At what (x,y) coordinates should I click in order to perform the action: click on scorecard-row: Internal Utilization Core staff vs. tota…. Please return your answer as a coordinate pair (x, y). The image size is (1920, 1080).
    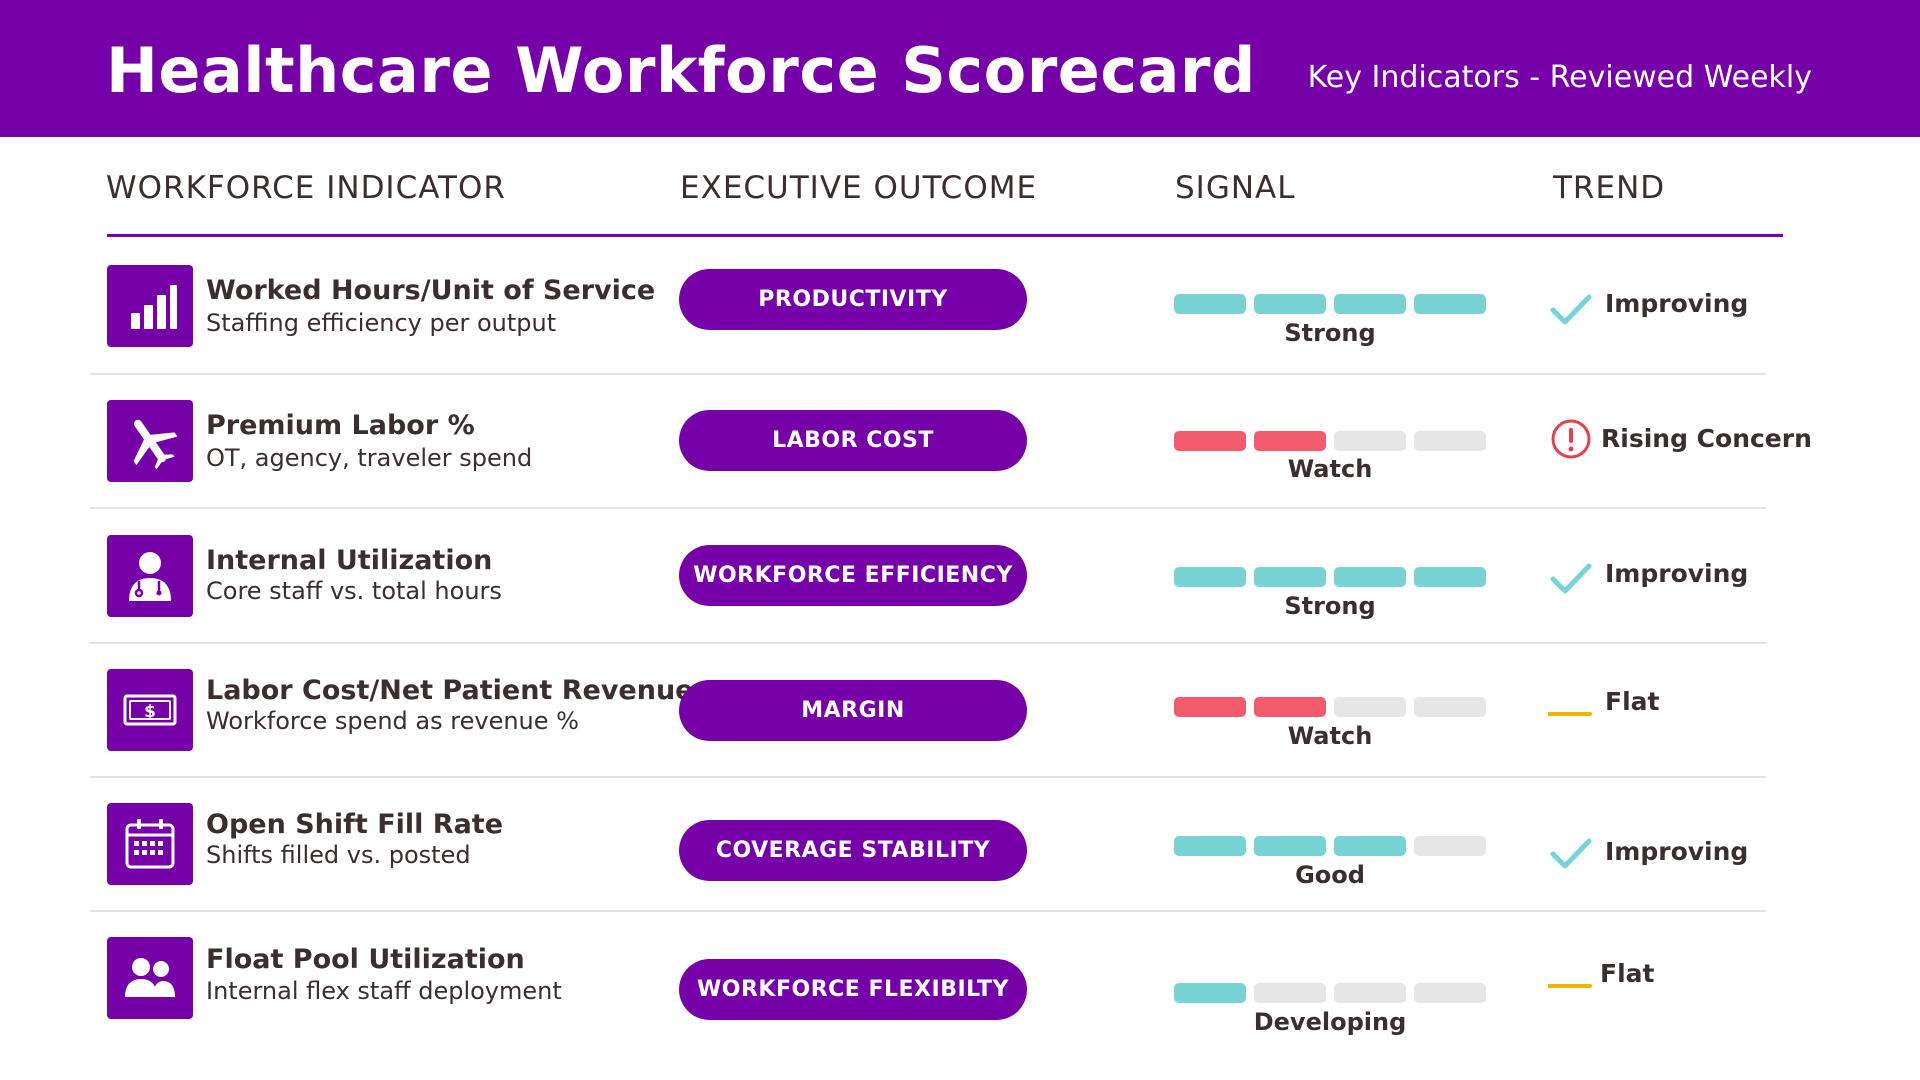
    Looking at the image, I should click on (960, 602).